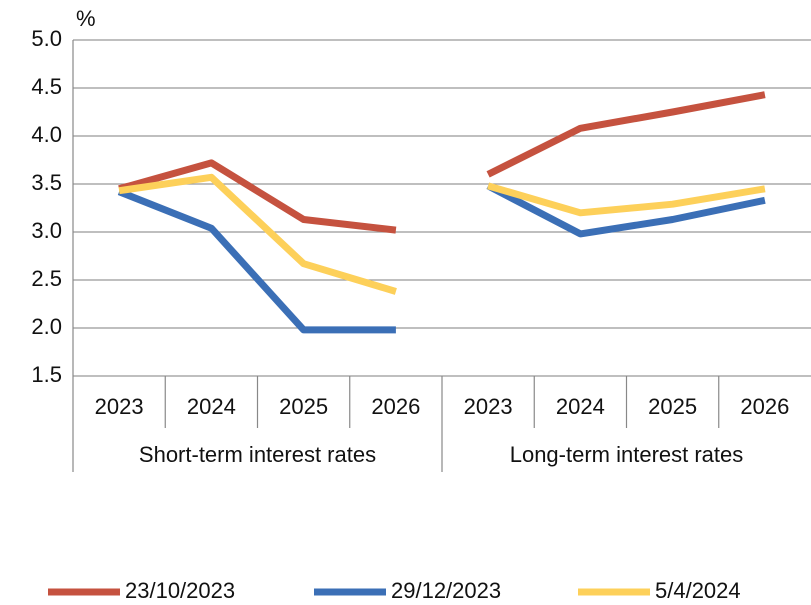 This screenshot has height=605, width=811. Describe the element at coordinates (446, 590) in the screenshot. I see `legend-label: 29/12/2023` at that location.